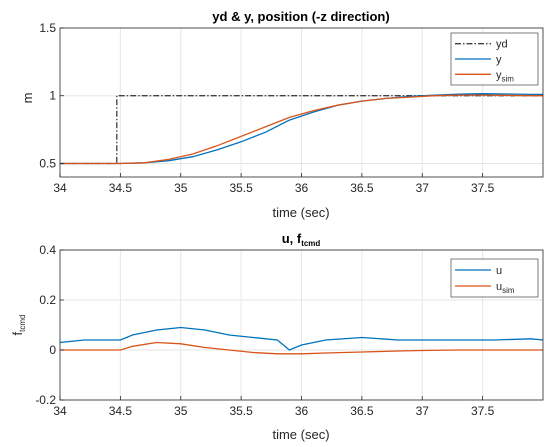  I want to click on legend-label-yd: yd, so click(502, 45).